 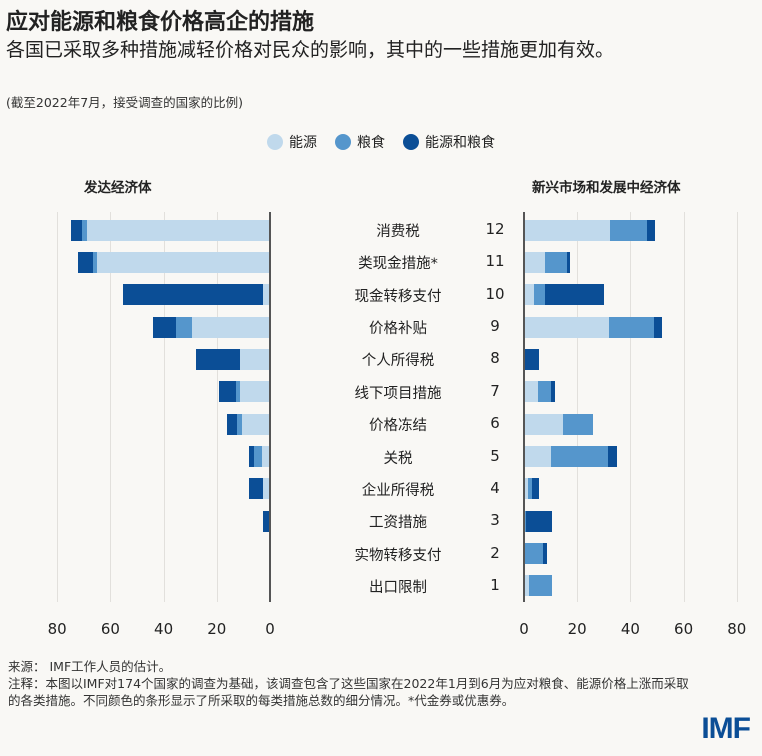 I want to click on category-number: 1, so click(x=495, y=584).